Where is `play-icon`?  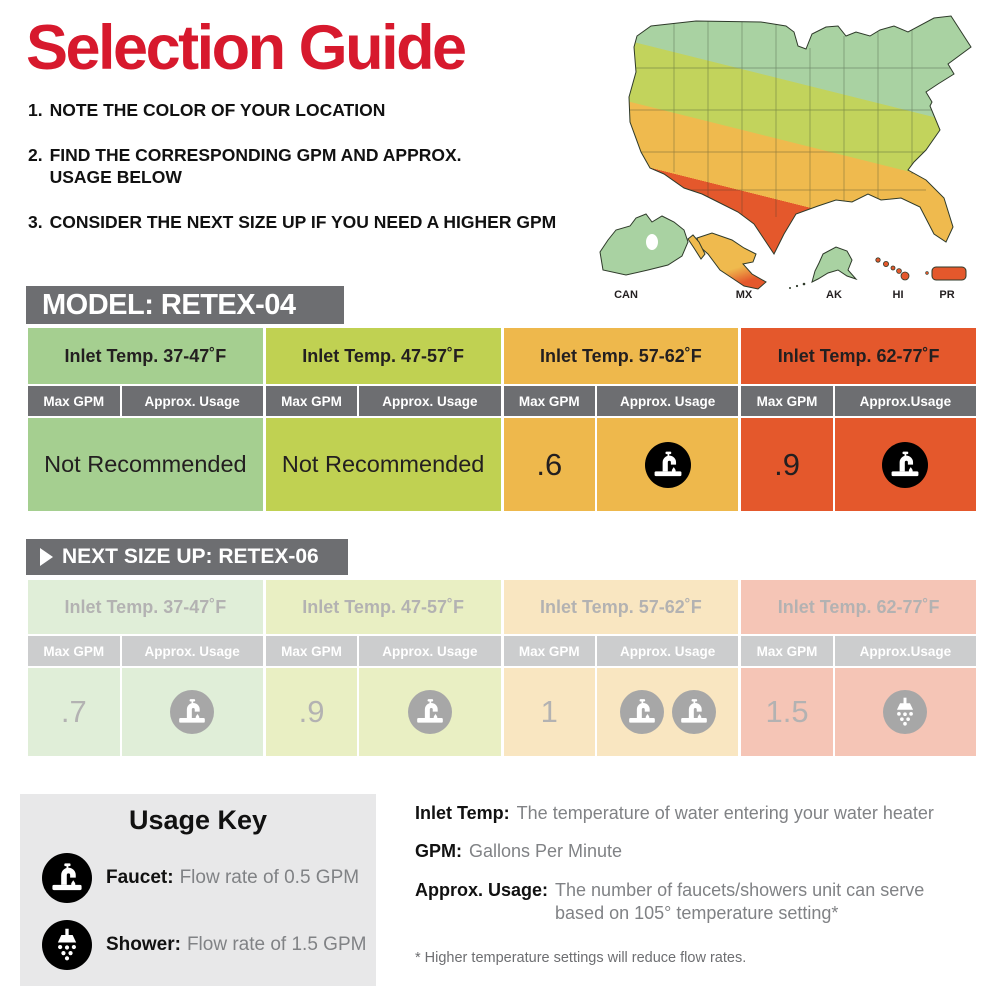 play-icon is located at coordinates (46, 557).